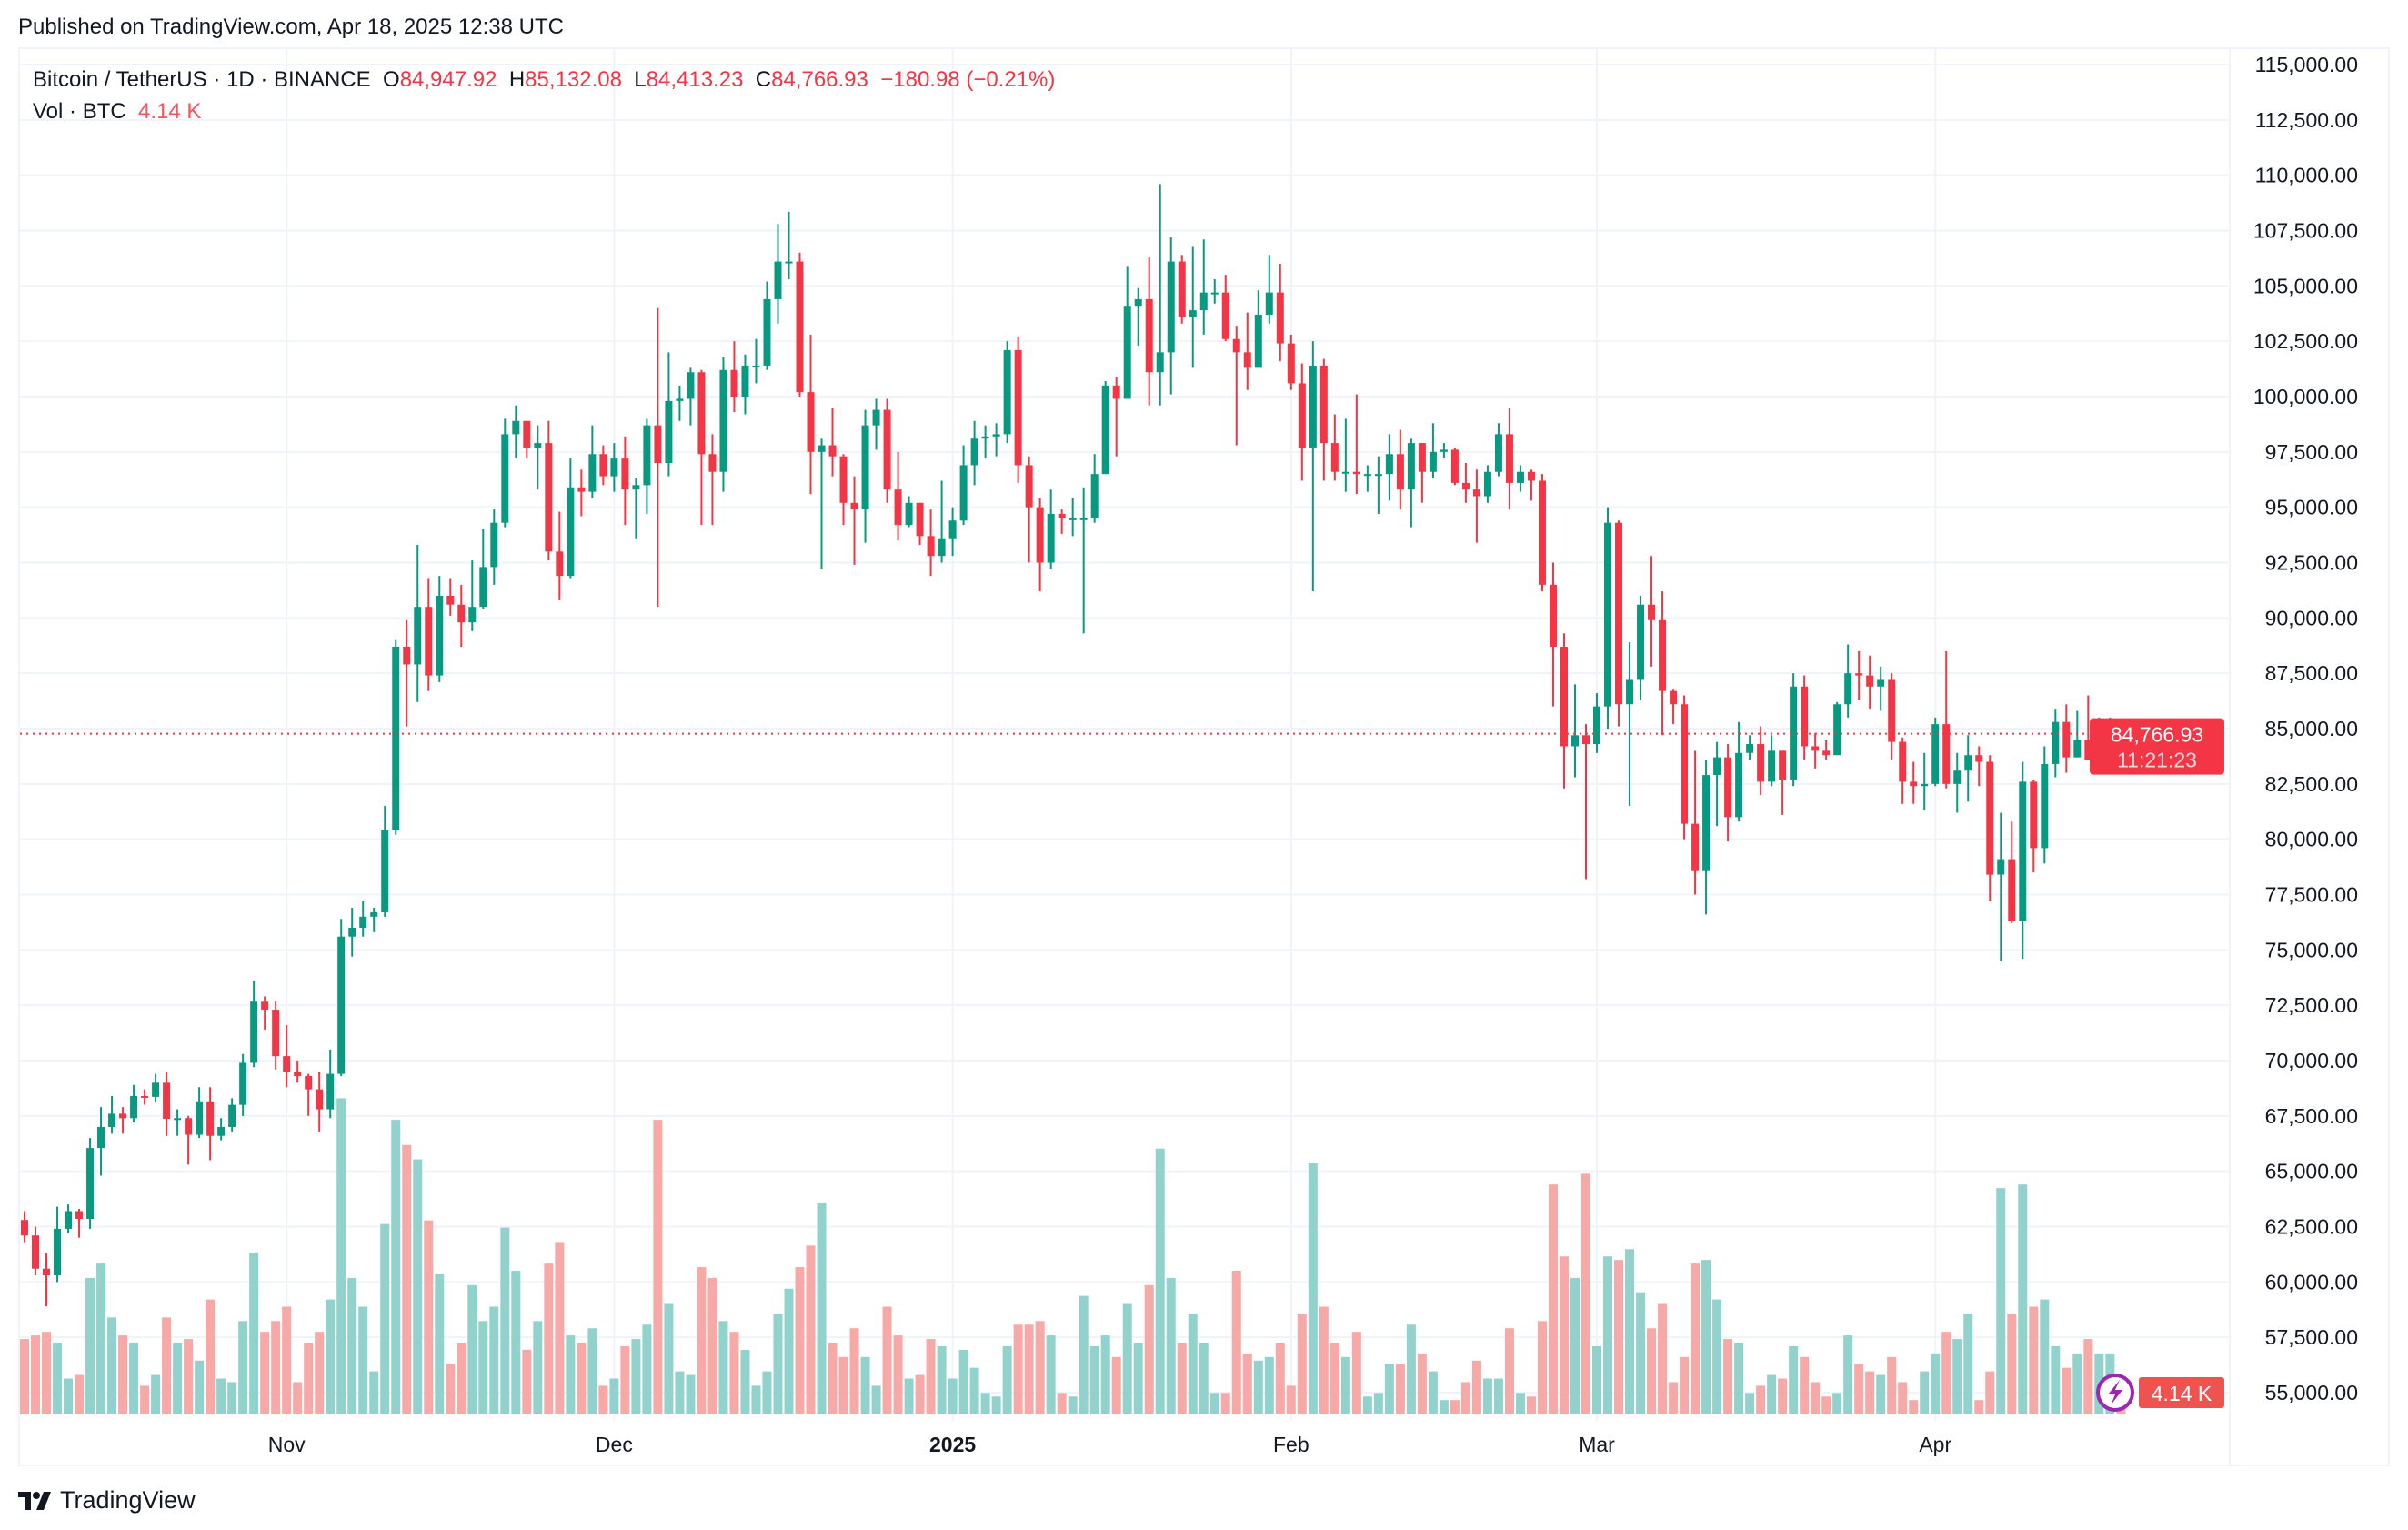 The height and width of the screenshot is (1530, 2408). Describe the element at coordinates (952, 1445) in the screenshot. I see `time-tick-label: 2025` at that location.